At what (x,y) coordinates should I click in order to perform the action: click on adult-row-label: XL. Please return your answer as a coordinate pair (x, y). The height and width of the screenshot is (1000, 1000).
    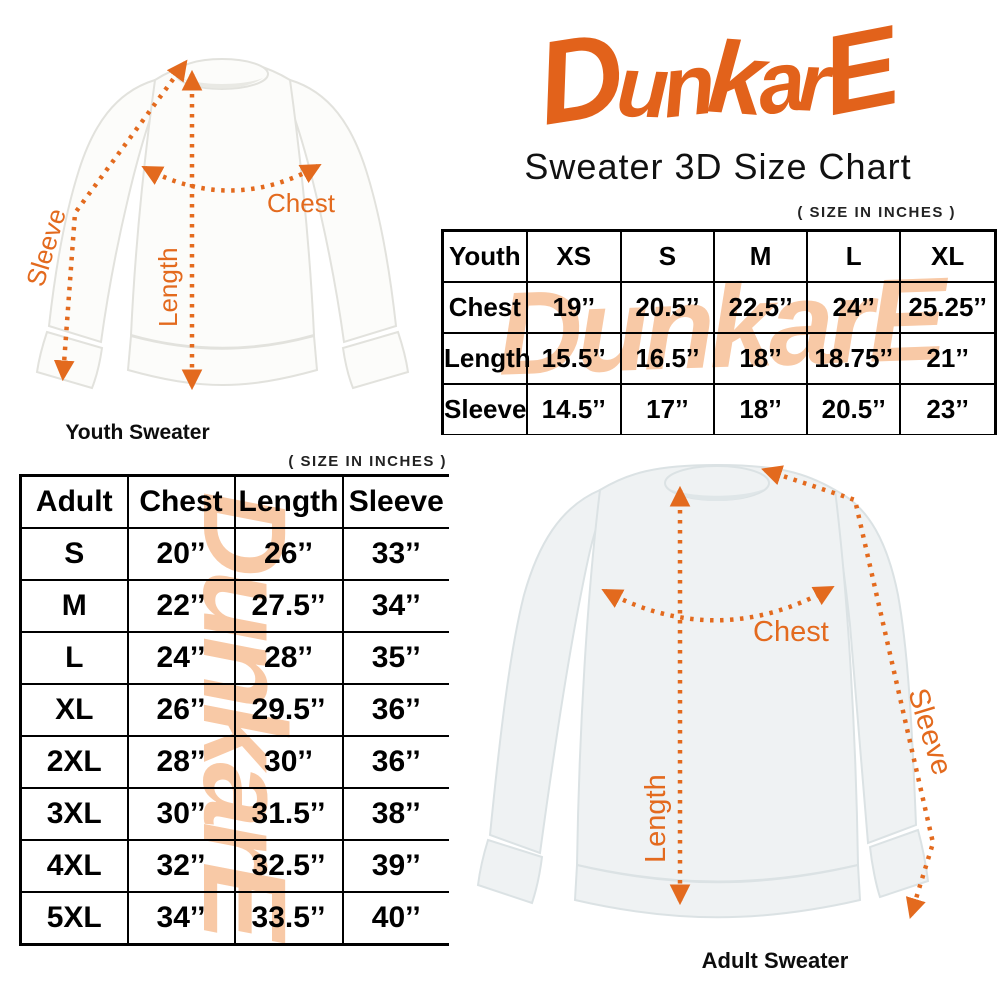
    Looking at the image, I should click on (74, 710).